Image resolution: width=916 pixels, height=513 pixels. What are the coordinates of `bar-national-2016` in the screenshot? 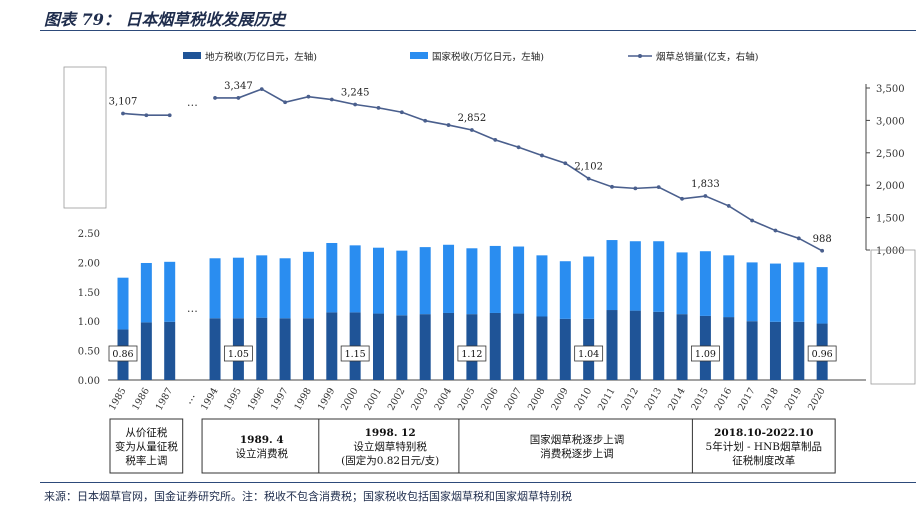 It's located at (729, 286).